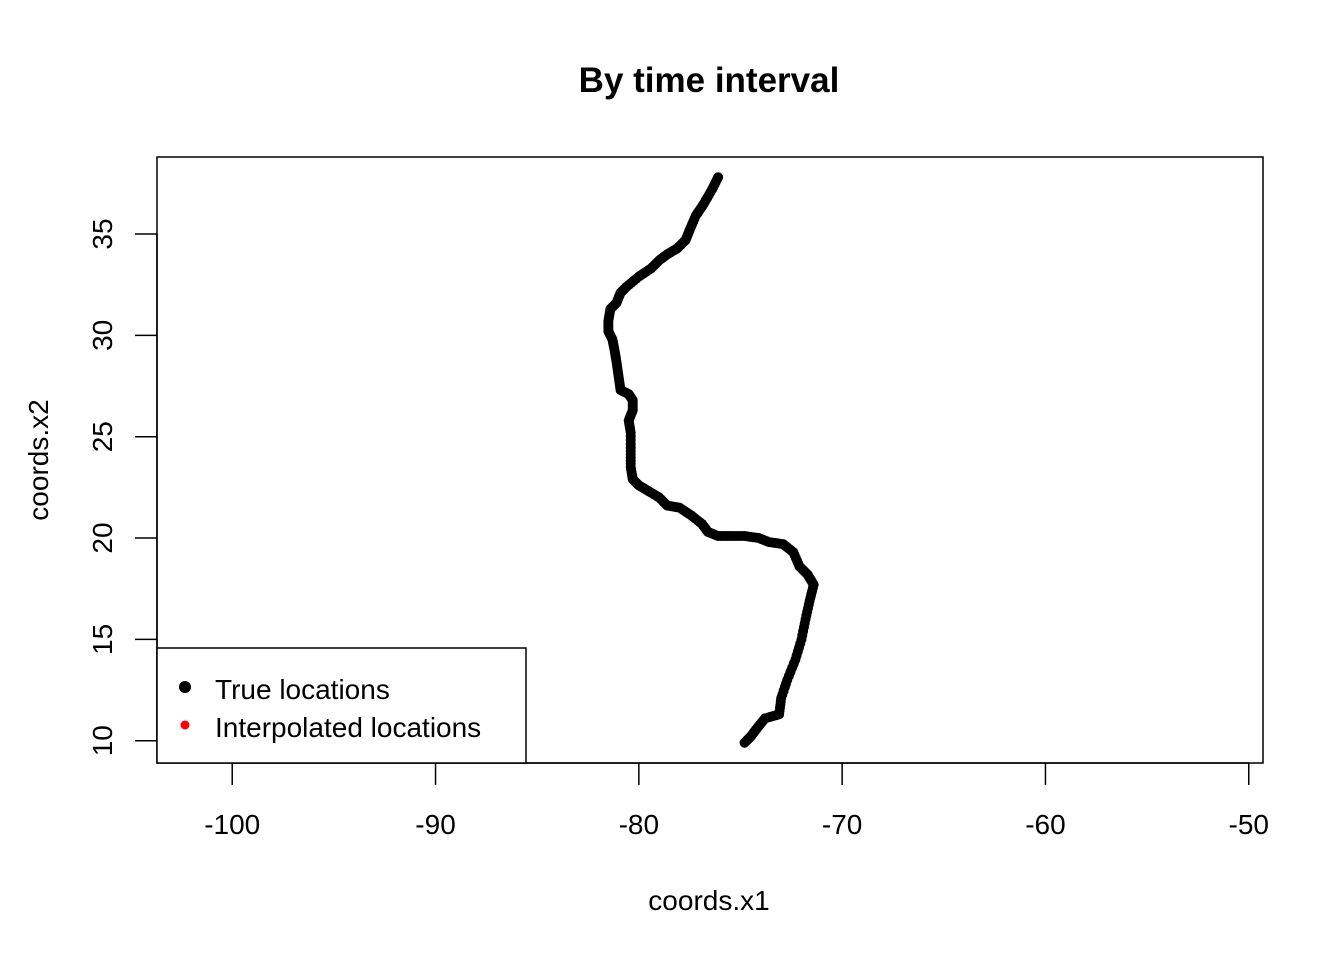  Describe the element at coordinates (232, 824) in the screenshot. I see `x-tick-label: -100` at that location.